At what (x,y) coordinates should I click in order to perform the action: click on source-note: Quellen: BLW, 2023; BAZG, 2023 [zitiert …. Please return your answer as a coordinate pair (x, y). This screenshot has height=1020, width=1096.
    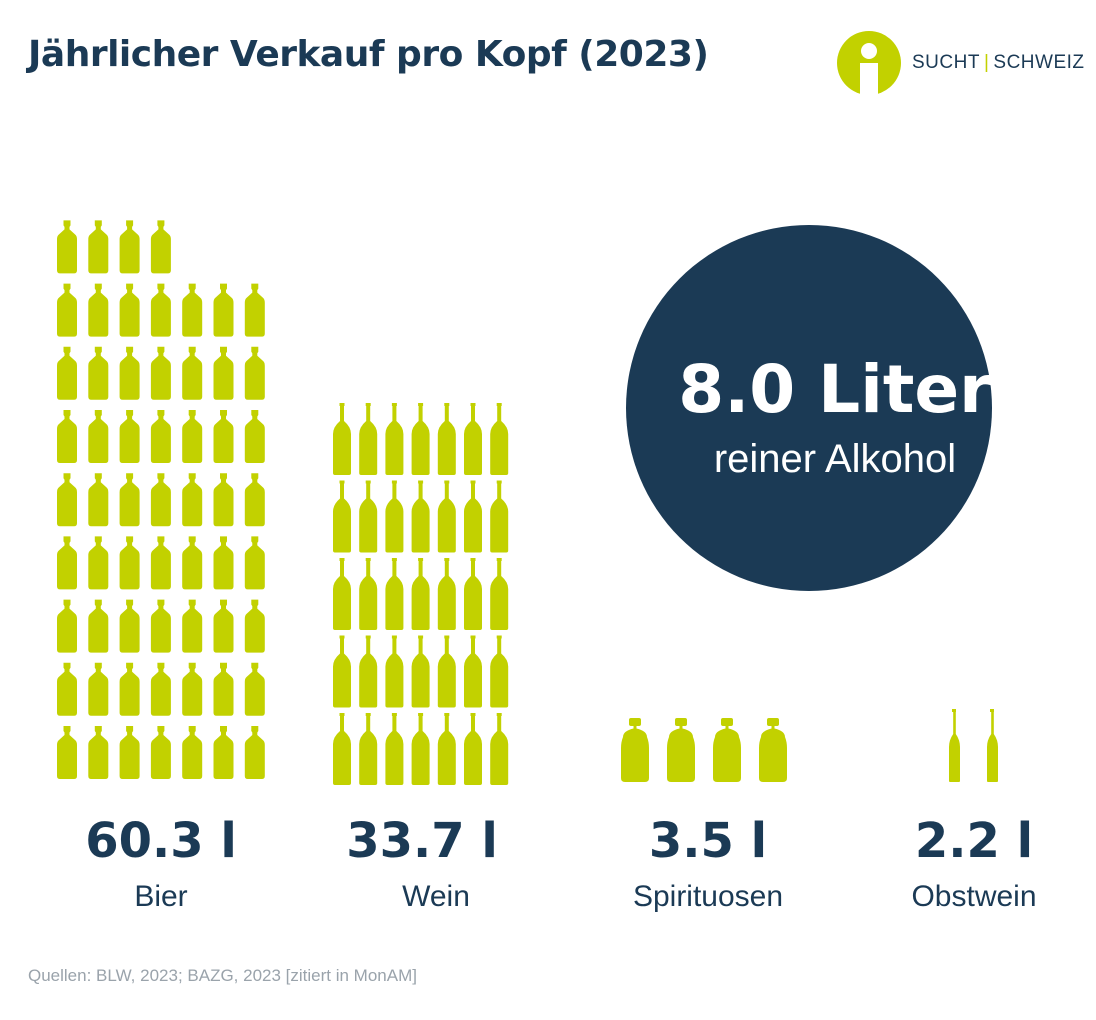
    Looking at the image, I should click on (222, 975).